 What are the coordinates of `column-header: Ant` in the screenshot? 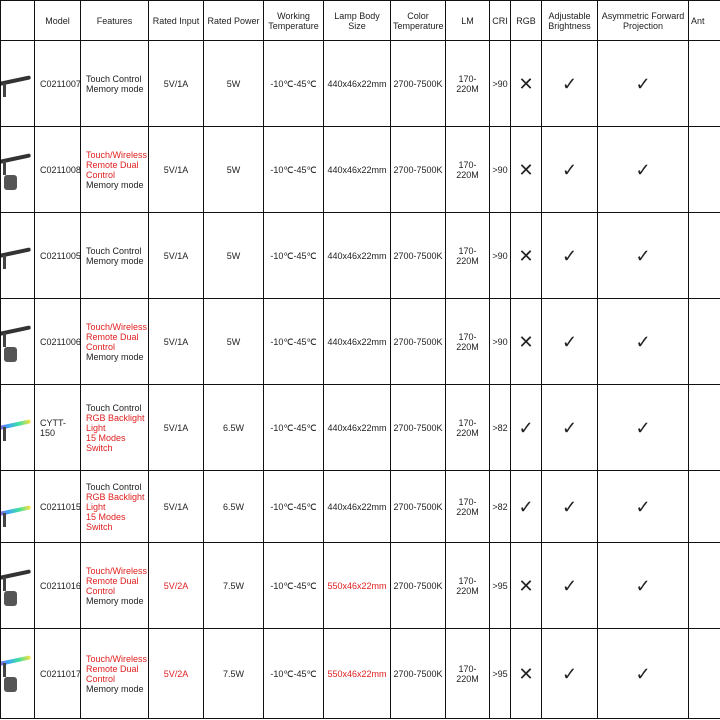 It's located at (704, 20).